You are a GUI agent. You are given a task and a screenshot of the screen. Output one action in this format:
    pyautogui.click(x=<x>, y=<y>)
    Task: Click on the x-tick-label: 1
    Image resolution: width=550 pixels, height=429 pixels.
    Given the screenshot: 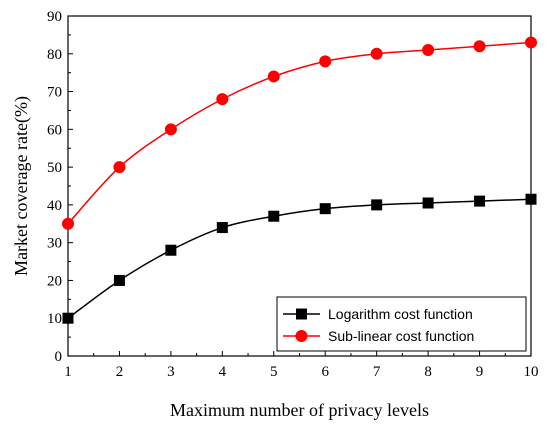 What is the action you would take?
    pyautogui.click(x=68, y=372)
    